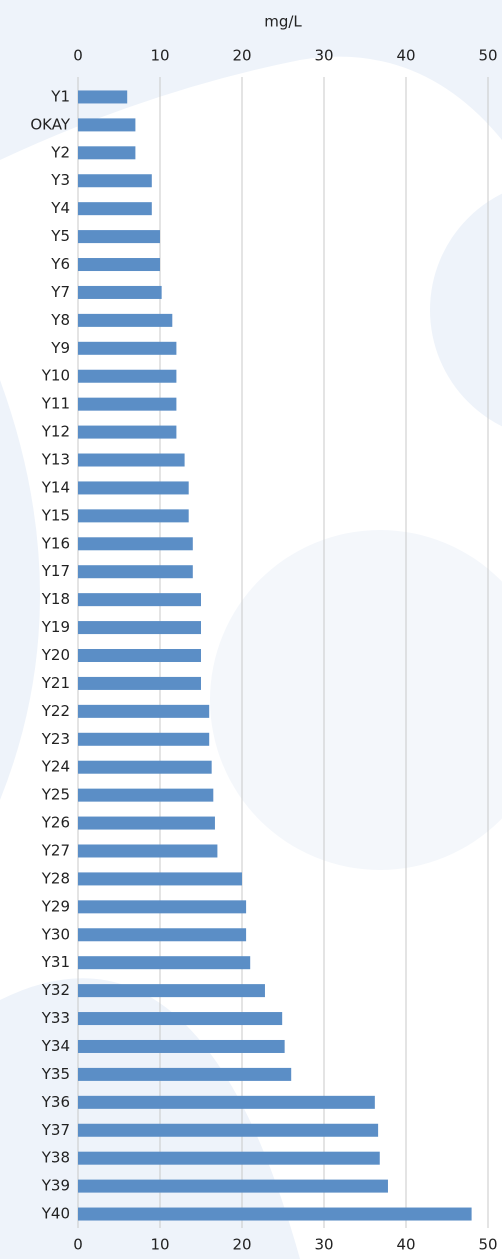 This screenshot has width=502, height=1259. What do you see at coordinates (60, 320) in the screenshot?
I see `y-tick-label: Y8` at bounding box center [60, 320].